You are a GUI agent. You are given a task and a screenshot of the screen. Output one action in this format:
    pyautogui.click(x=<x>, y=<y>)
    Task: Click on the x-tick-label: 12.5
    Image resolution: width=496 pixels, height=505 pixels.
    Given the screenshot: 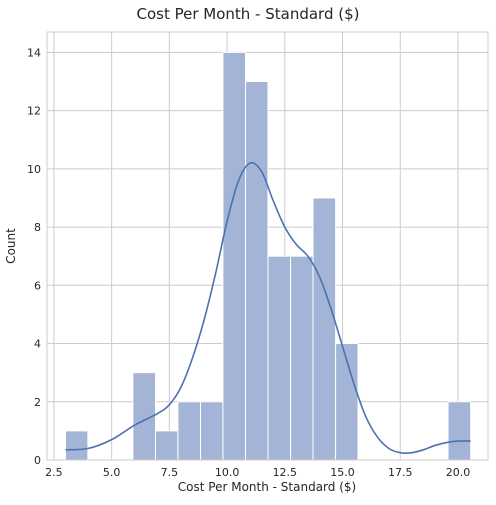 What is the action you would take?
    pyautogui.click(x=285, y=472)
    